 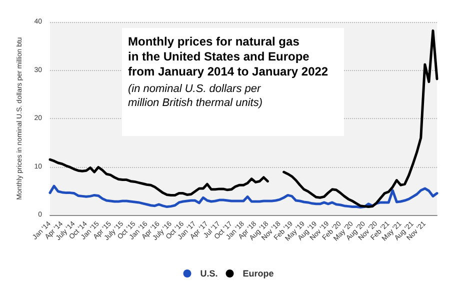 I want to click on line-series, so click(x=243, y=196).